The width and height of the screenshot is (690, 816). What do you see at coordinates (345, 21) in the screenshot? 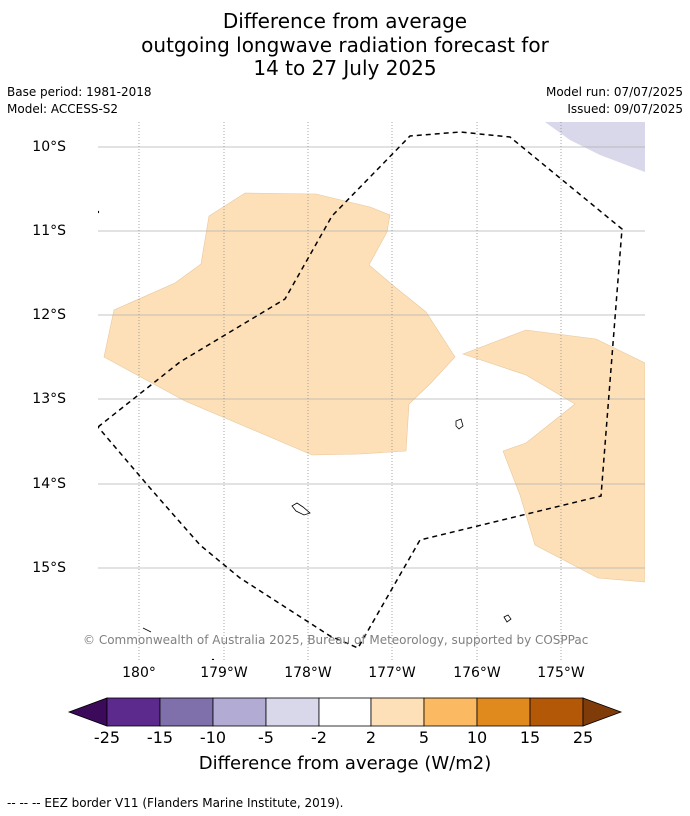
I see `chart-title-line-1: Difference from average` at bounding box center [345, 21].